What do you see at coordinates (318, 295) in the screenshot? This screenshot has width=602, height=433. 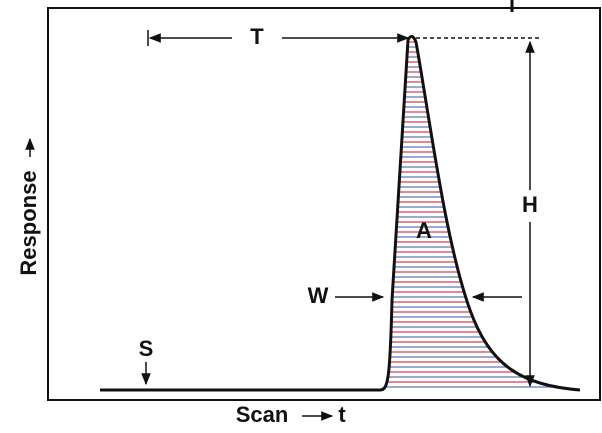 I see `width-label: W` at bounding box center [318, 295].